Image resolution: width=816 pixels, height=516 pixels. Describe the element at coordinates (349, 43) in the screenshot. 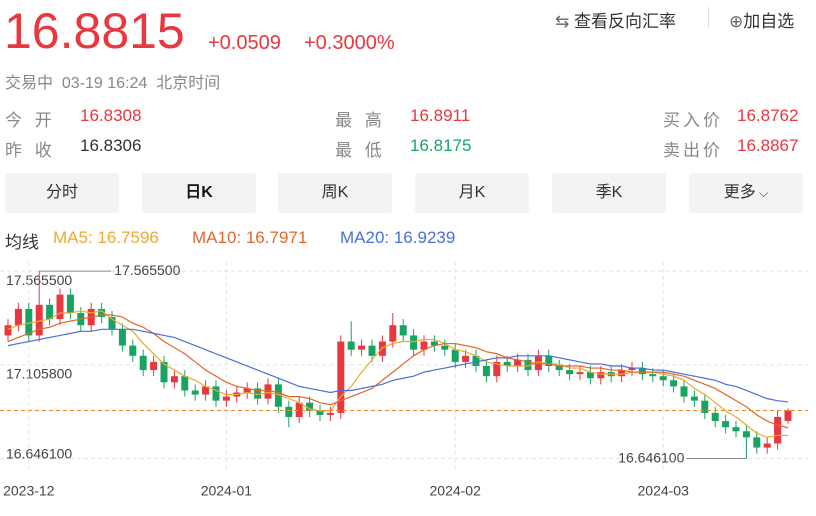

I see `change-pct: +0.3000%` at that location.